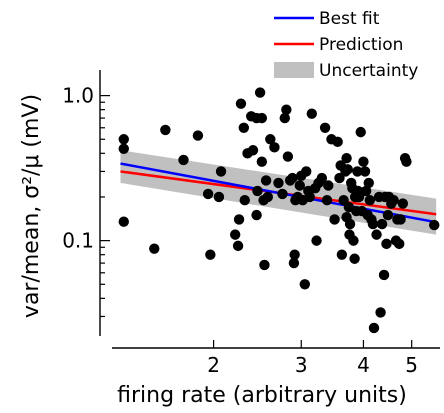 The image size is (444, 413). What do you see at coordinates (301, 365) in the screenshot?
I see `x-tick-label: 3` at bounding box center [301, 365].